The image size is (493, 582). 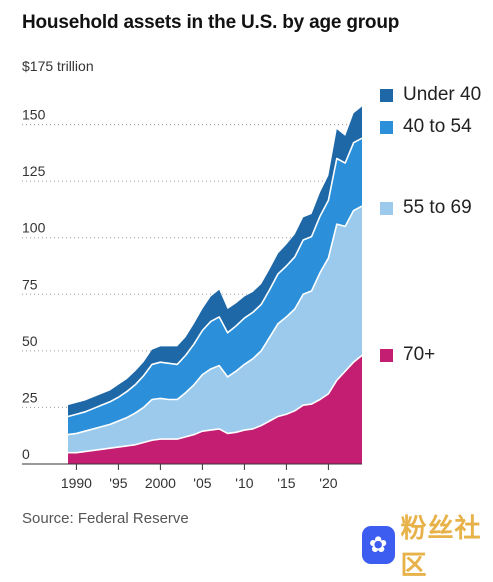 What do you see at coordinates (34, 171) in the screenshot?
I see `y-tick-label: 125` at bounding box center [34, 171].